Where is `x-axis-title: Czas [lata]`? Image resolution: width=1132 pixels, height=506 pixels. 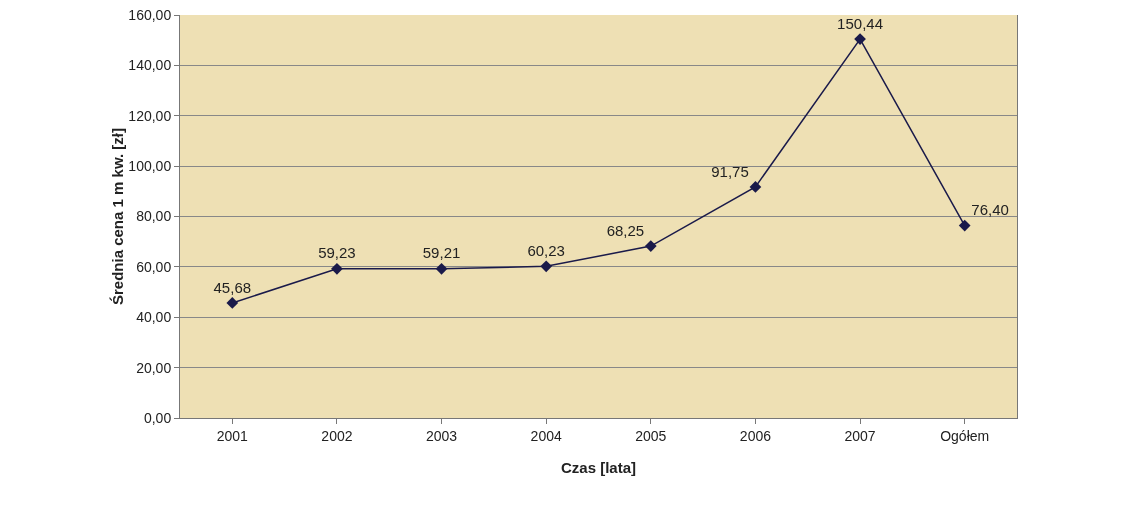 x-axis-title: Czas [lata] is located at coordinates (598, 467).